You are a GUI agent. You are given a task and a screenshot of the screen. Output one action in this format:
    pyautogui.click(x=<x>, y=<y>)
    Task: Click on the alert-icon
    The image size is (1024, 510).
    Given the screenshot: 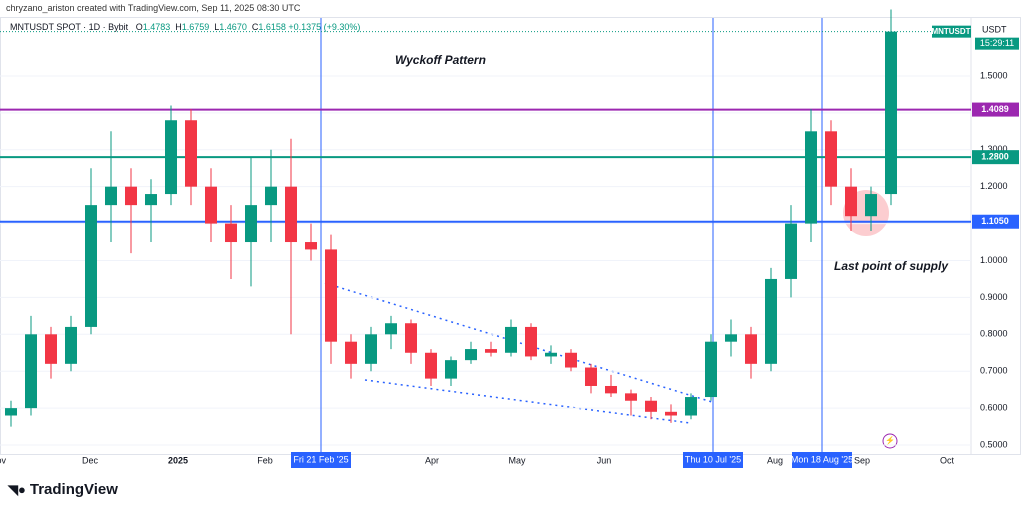 What is the action you would take?
    pyautogui.click(x=890, y=441)
    